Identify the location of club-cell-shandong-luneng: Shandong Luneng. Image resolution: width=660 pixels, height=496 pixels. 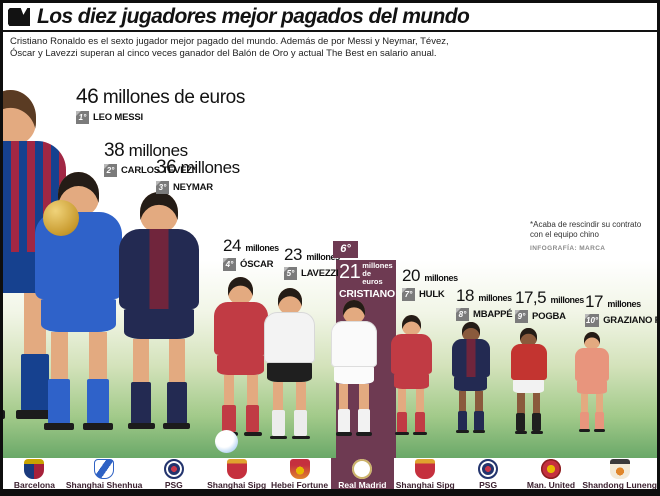
(619, 473).